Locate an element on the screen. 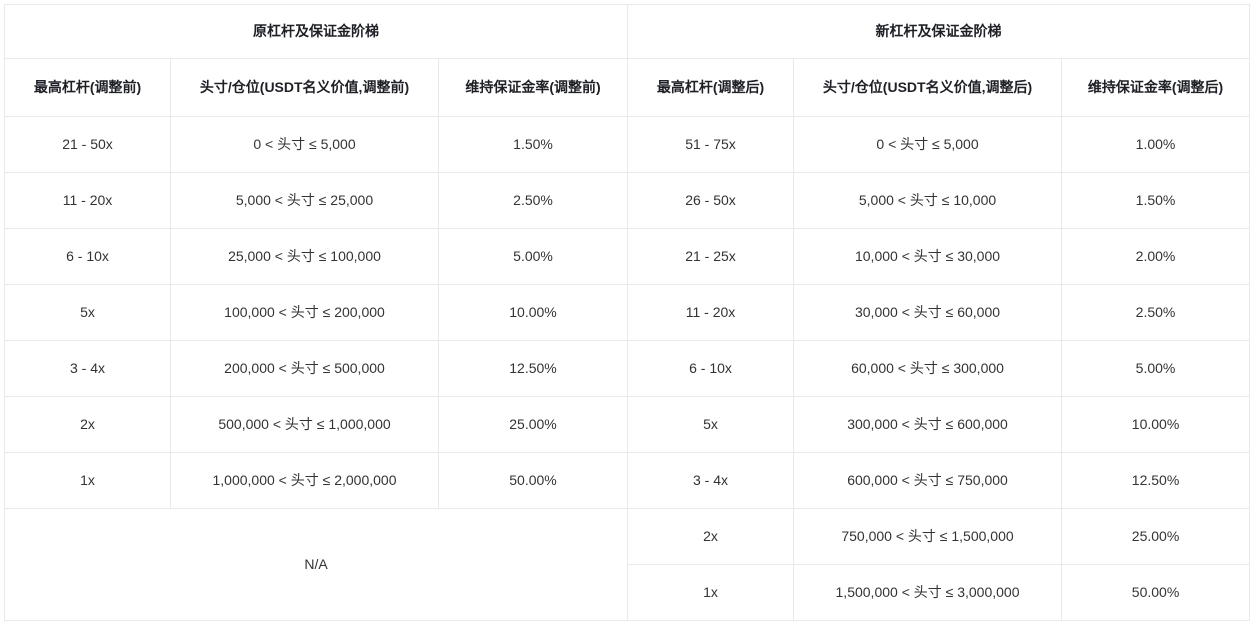  cell-old-position: 5,000 < 头寸 ≤ 25,000 is located at coordinates (304, 200).